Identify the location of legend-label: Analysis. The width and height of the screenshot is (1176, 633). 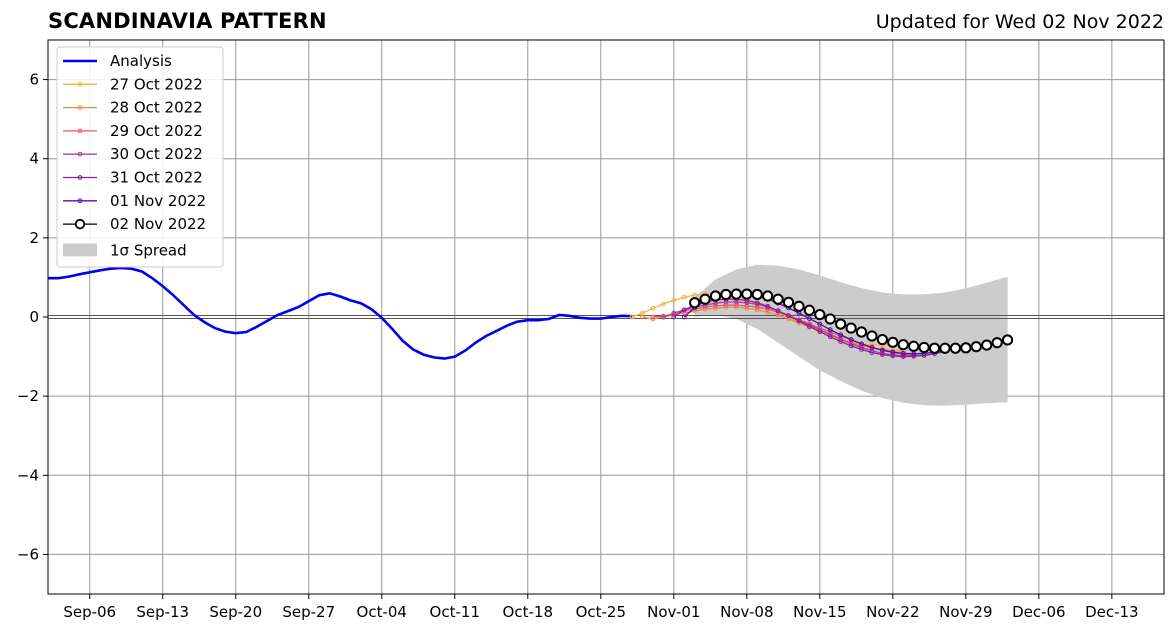
(141, 61).